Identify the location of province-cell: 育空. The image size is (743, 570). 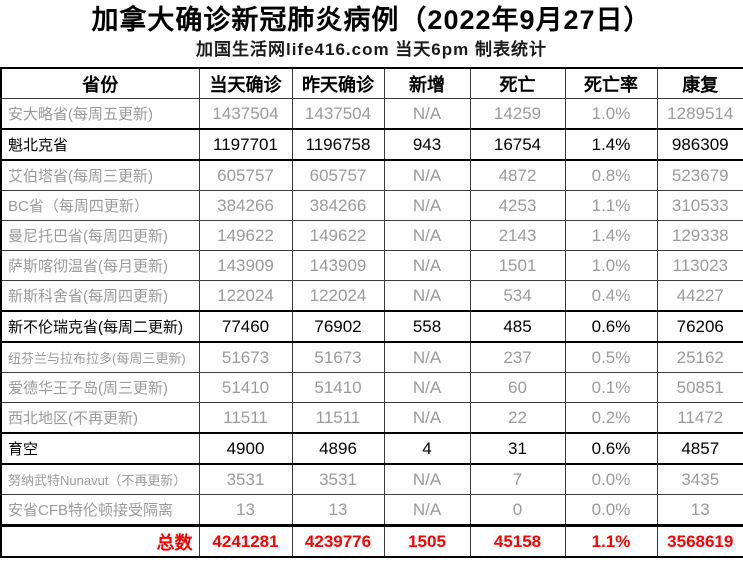
(100, 448).